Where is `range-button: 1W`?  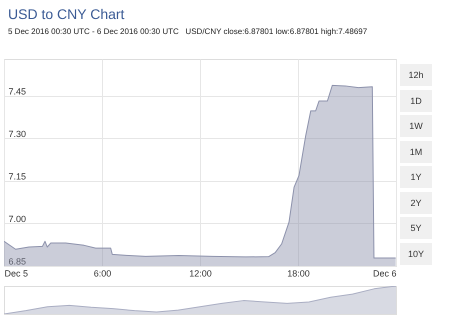
range-button: 1W is located at coordinates (416, 126).